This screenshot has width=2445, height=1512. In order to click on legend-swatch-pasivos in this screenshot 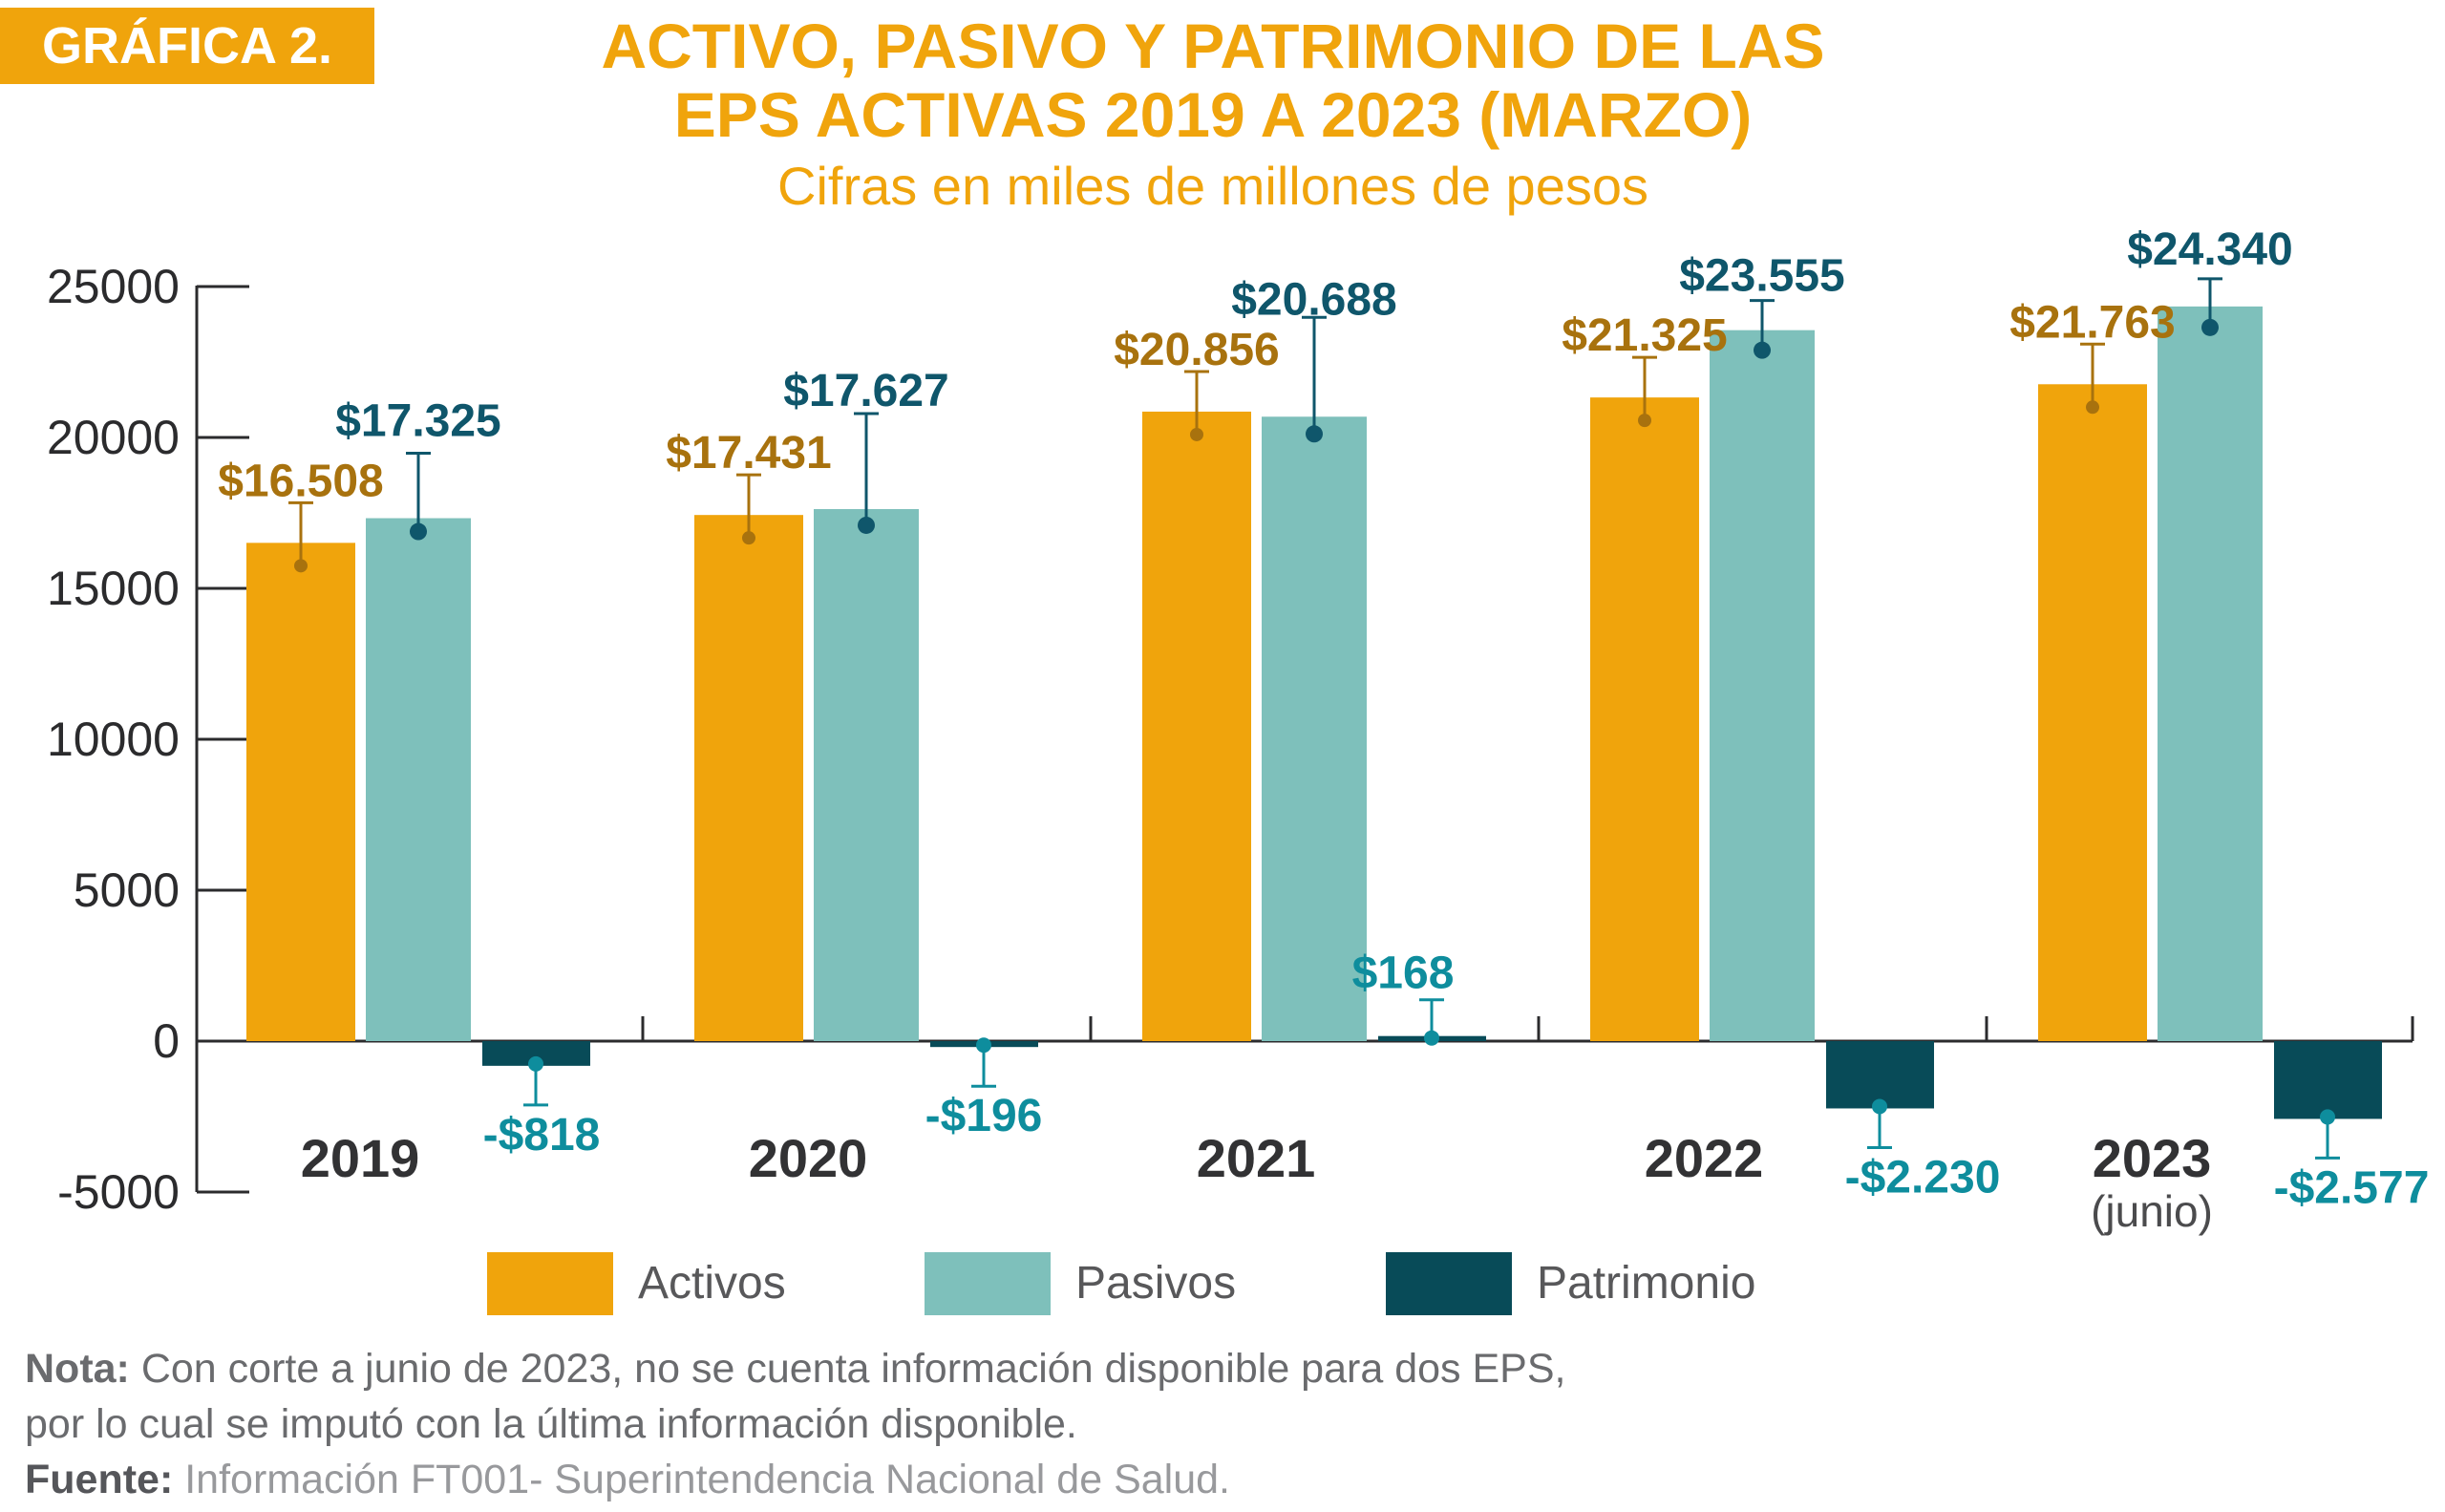, I will do `click(988, 1283)`.